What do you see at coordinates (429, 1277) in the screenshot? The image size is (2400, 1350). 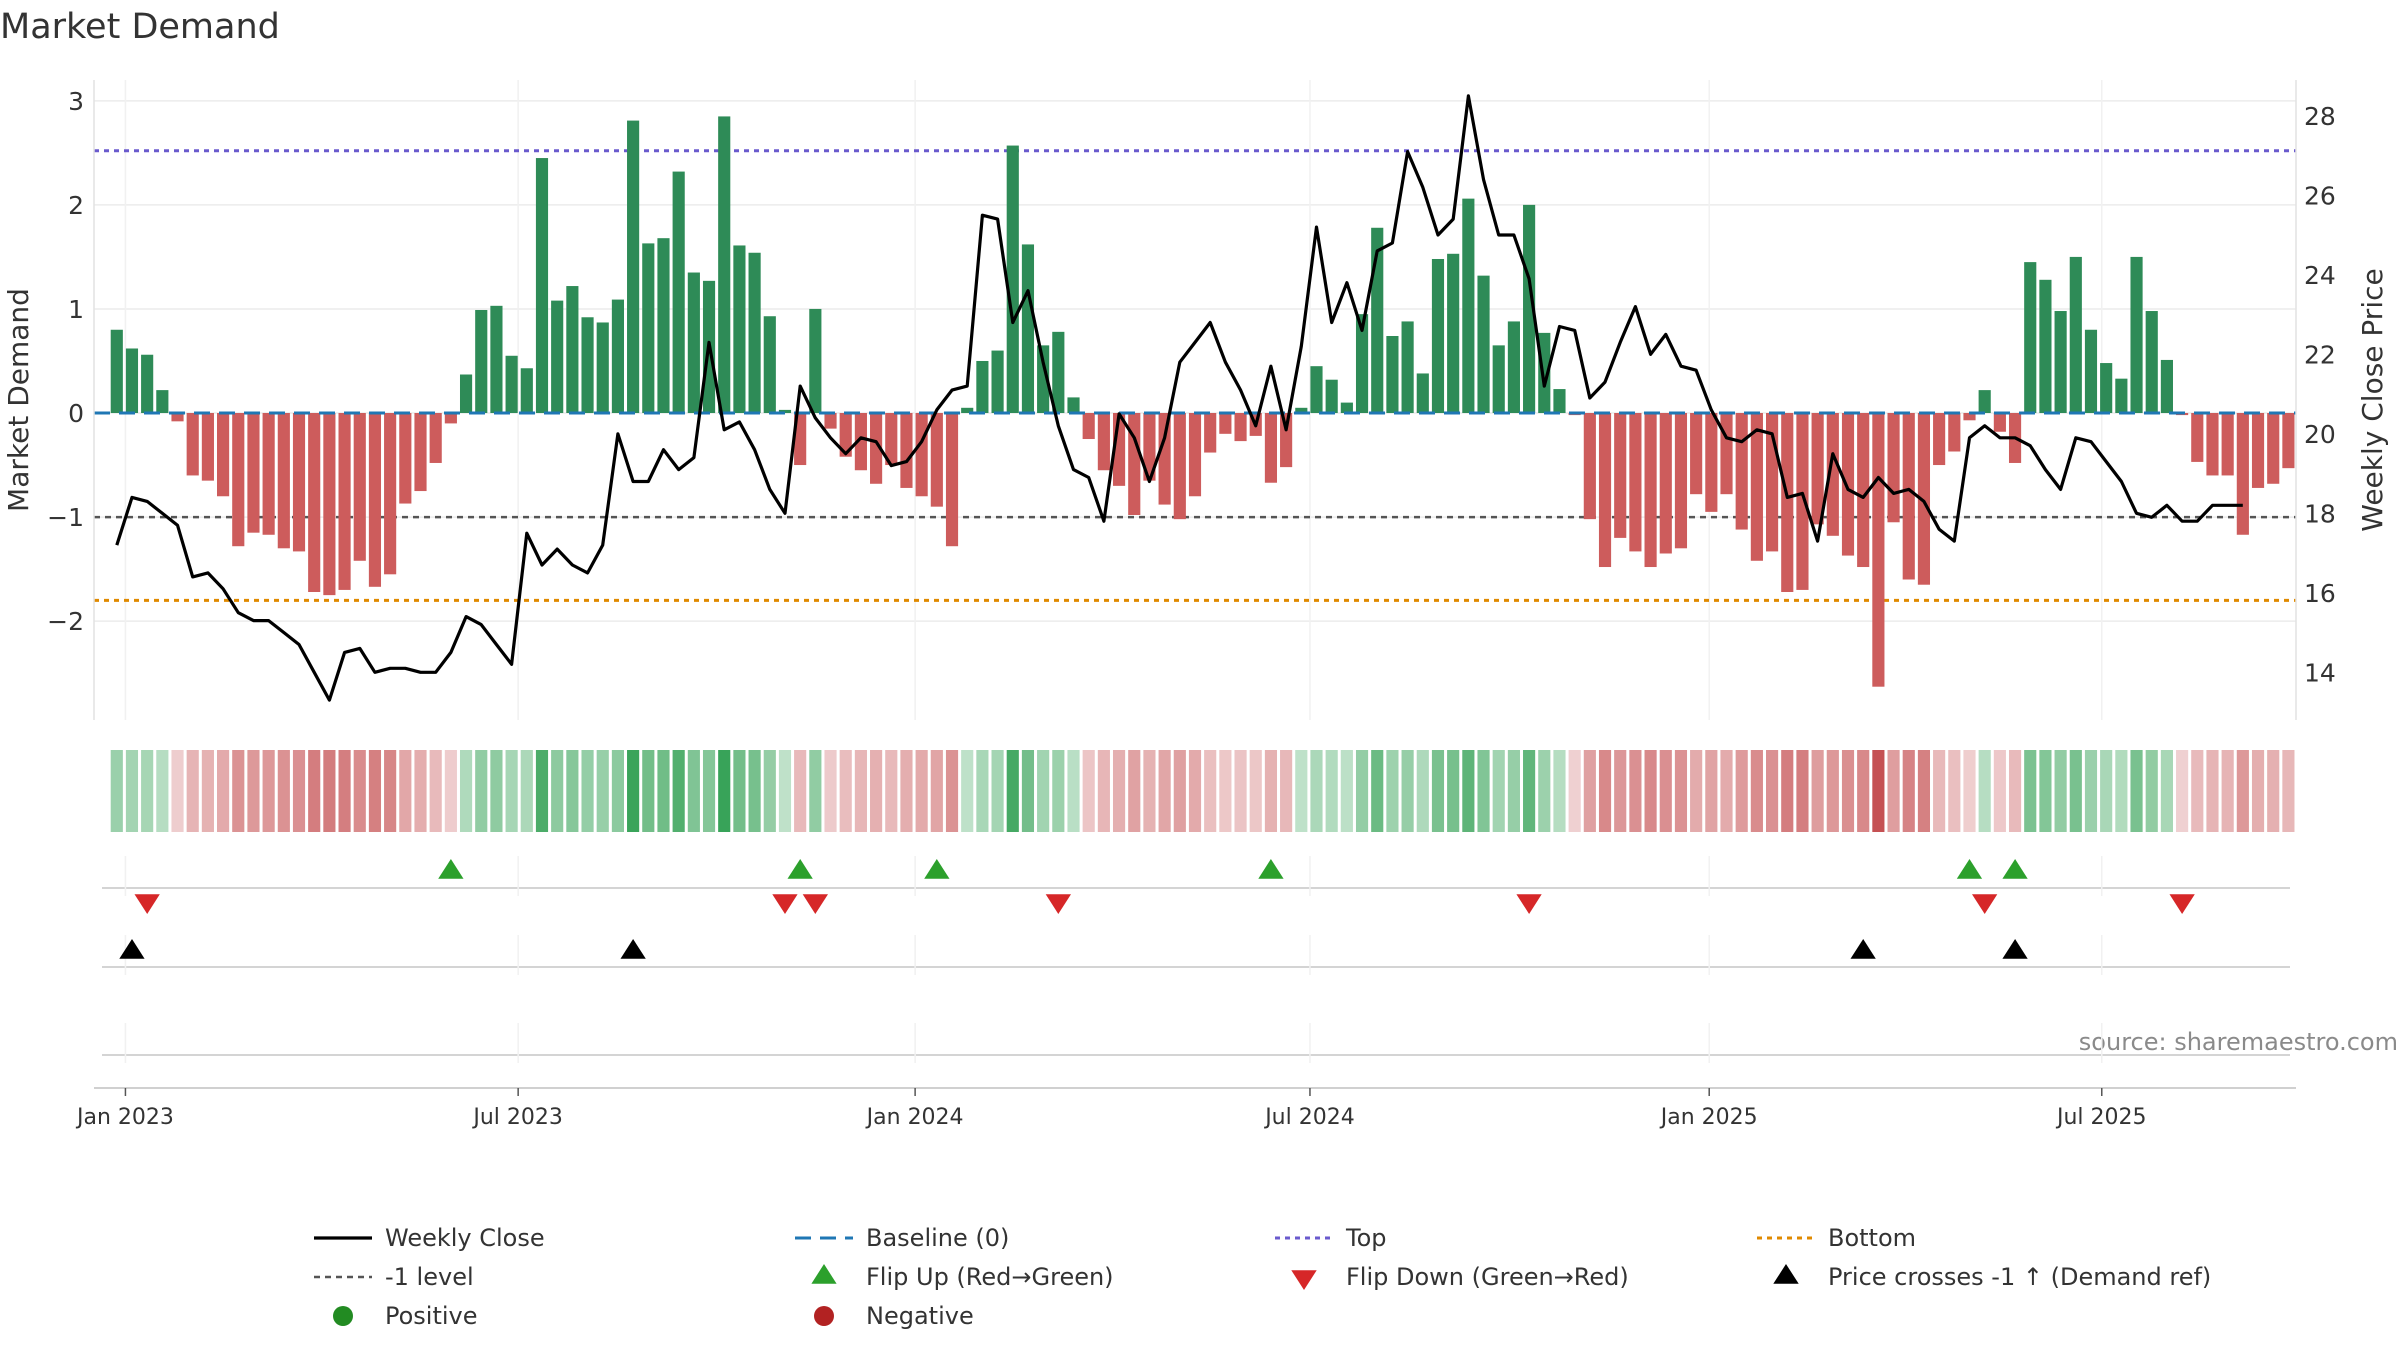 I see `legend-label: -1 level` at bounding box center [429, 1277].